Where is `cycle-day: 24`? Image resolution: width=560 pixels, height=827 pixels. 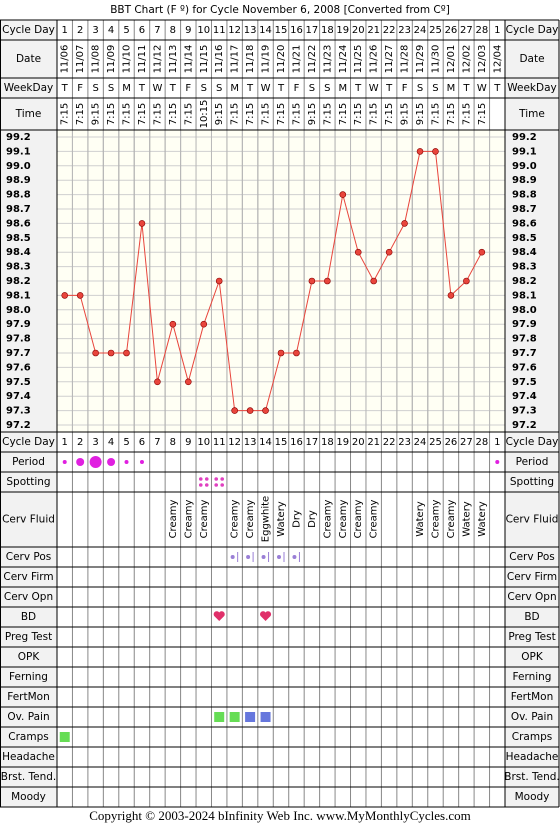 cycle-day: 24 is located at coordinates (420, 30).